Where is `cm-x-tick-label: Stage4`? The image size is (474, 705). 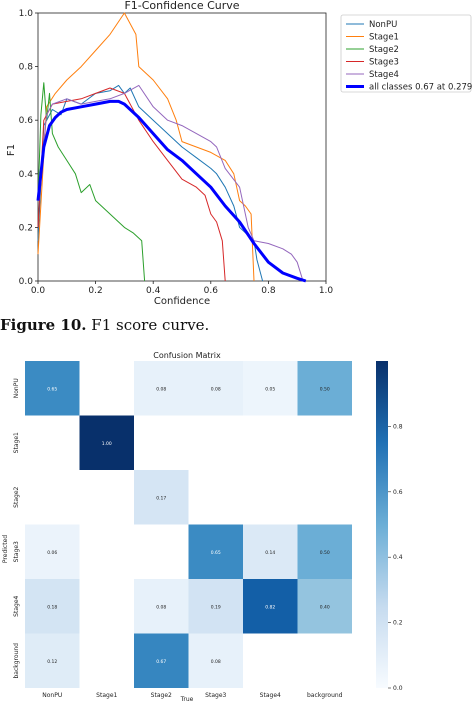
cm-x-tick-label: Stage4 is located at coordinates (270, 695).